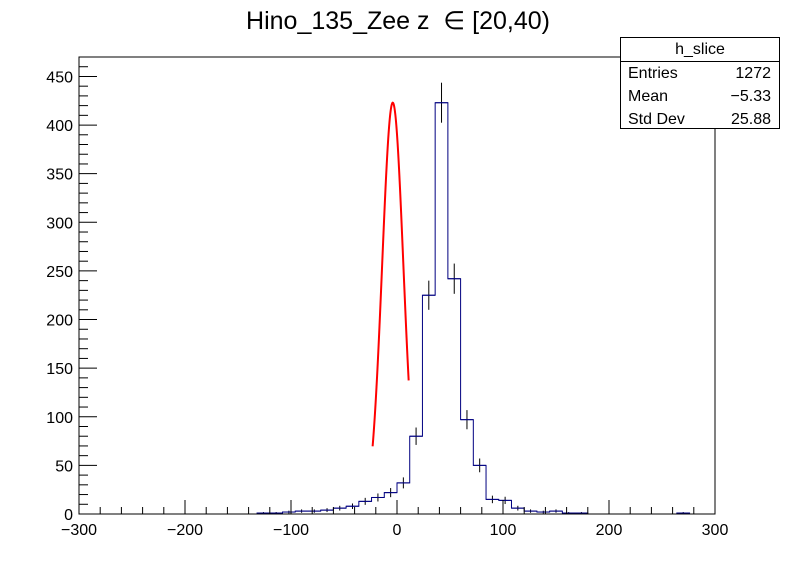 Image resolution: width=796 pixels, height=572 pixels. What do you see at coordinates (609, 530) in the screenshot?
I see `x-tick-label: 200` at bounding box center [609, 530].